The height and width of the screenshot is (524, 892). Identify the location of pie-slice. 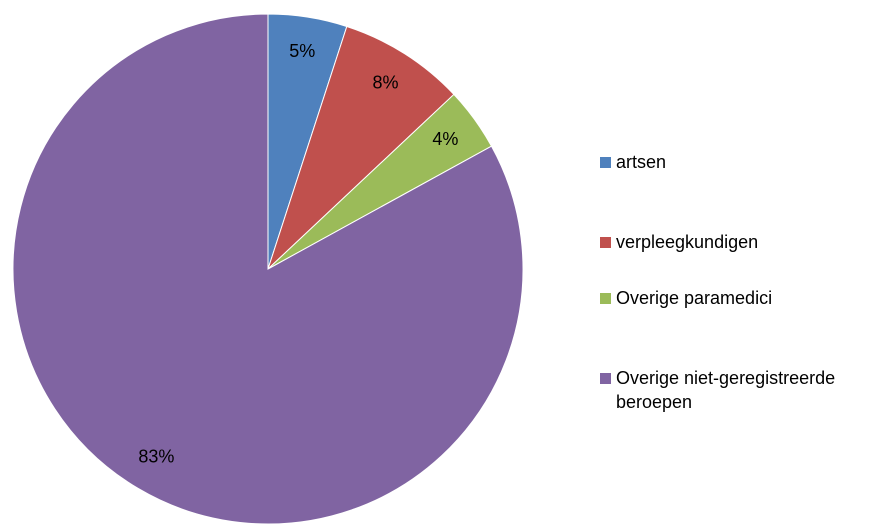
(361, 147).